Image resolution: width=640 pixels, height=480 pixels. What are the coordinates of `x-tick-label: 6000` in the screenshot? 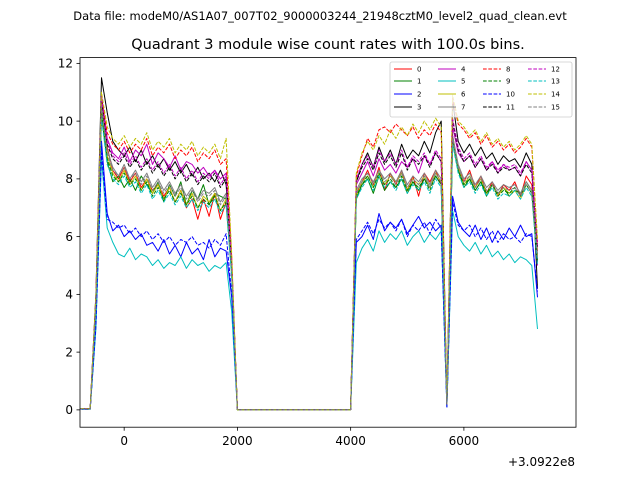 It's located at (464, 441).